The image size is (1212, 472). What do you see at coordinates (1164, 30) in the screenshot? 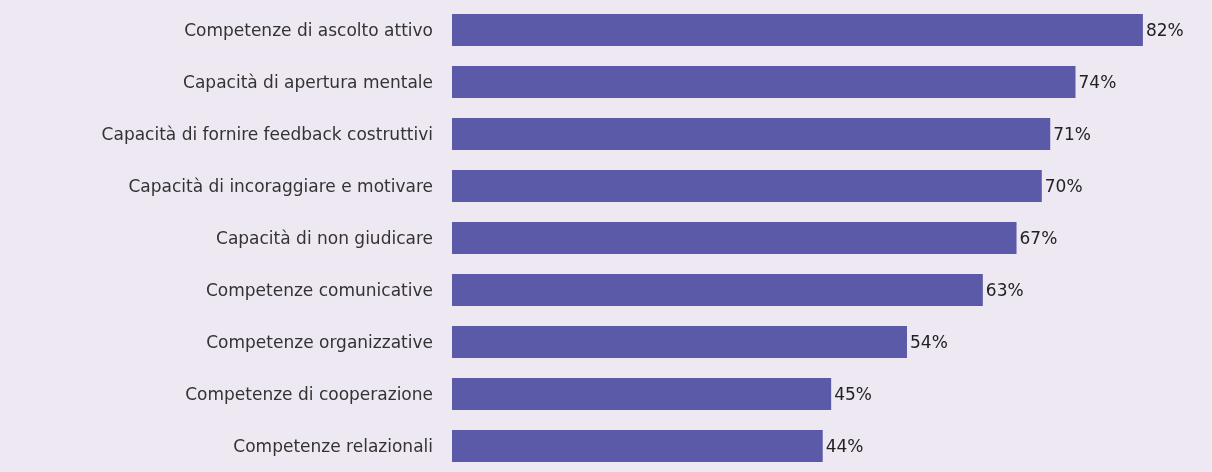
I see `data-label: 82%` at bounding box center [1164, 30].